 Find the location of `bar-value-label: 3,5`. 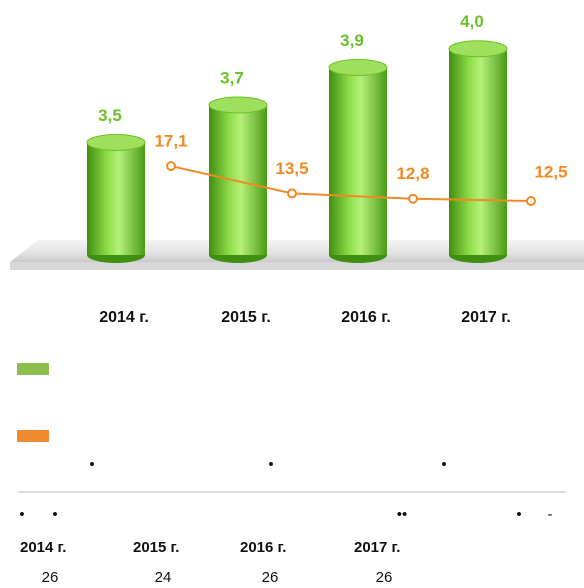

bar-value-label: 3,5 is located at coordinates (110, 115).